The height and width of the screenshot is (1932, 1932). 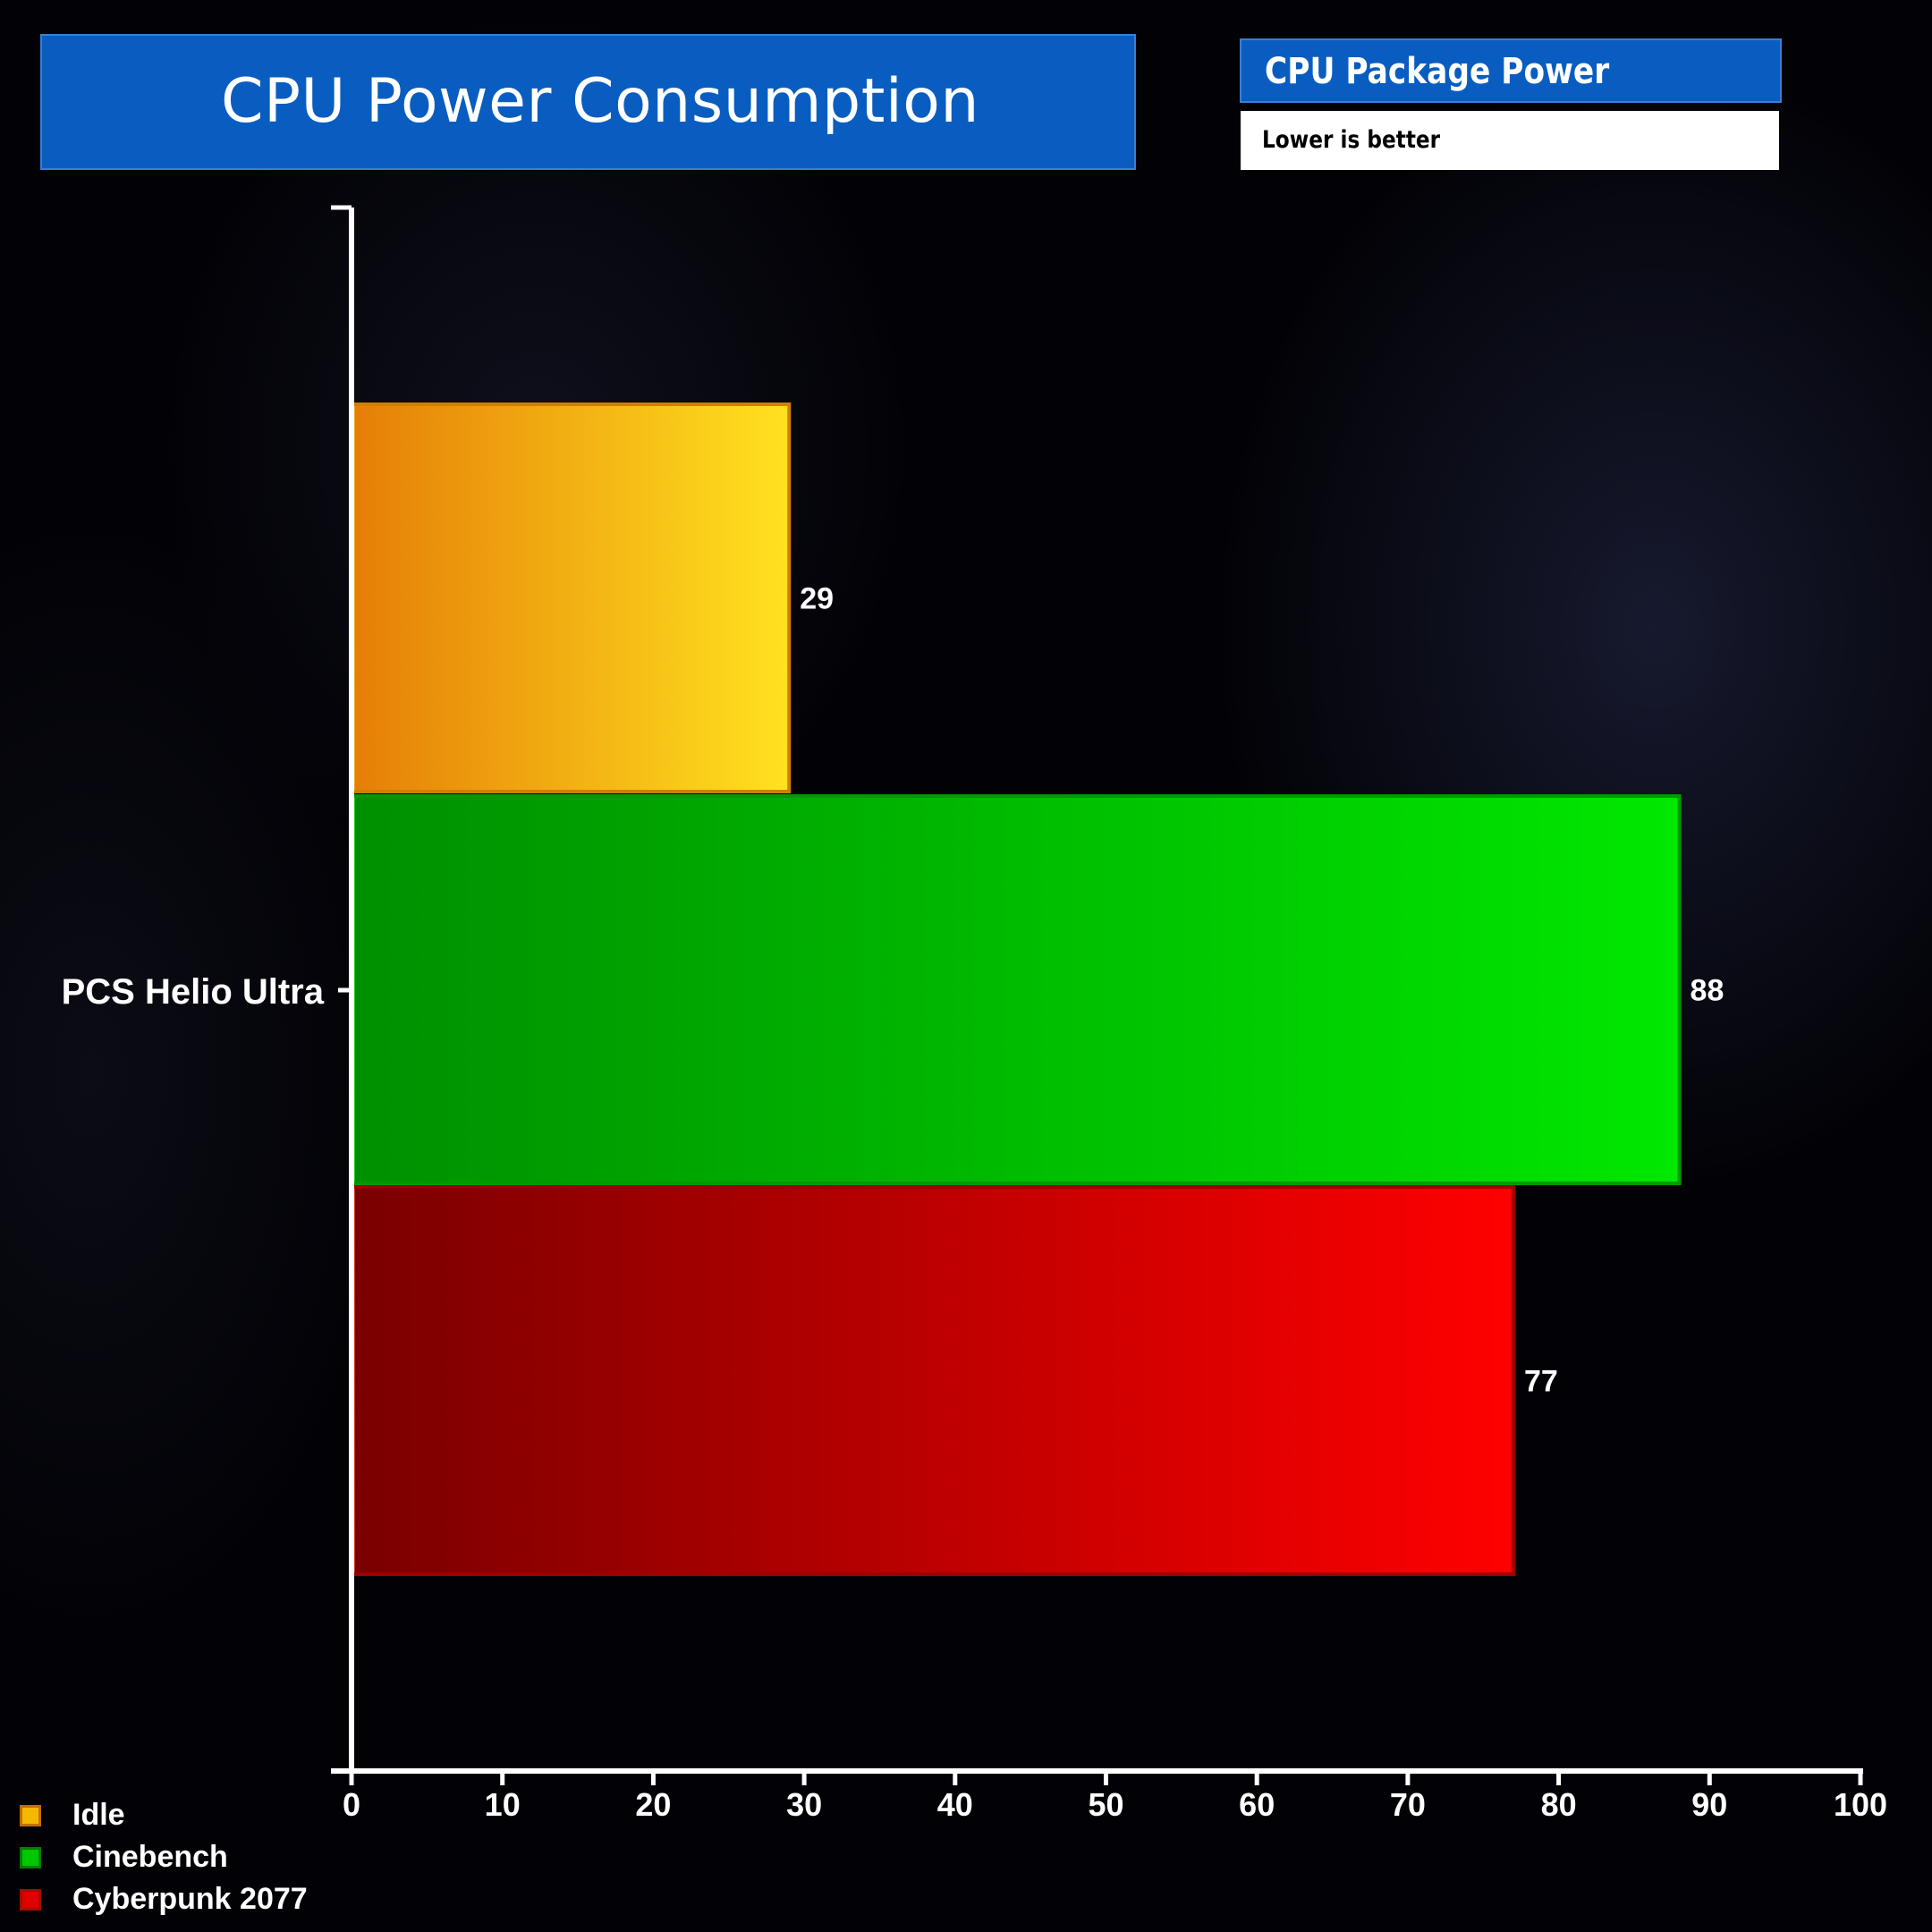 What do you see at coordinates (817, 599) in the screenshot?
I see `data-label: 29` at bounding box center [817, 599].